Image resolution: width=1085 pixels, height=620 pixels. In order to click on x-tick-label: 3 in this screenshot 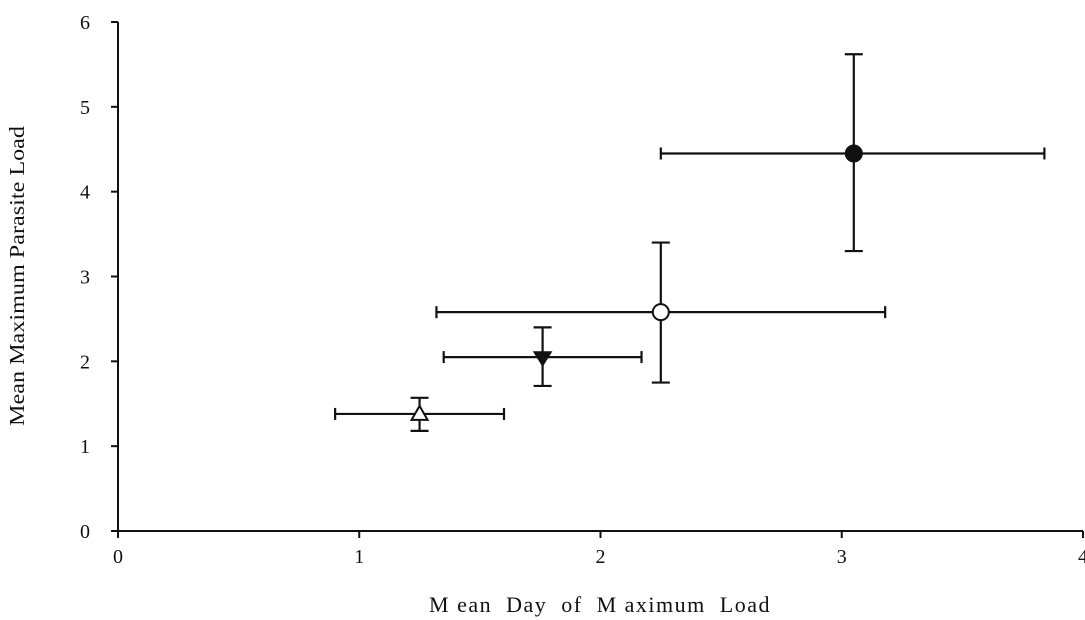, I will do `click(842, 557)`.